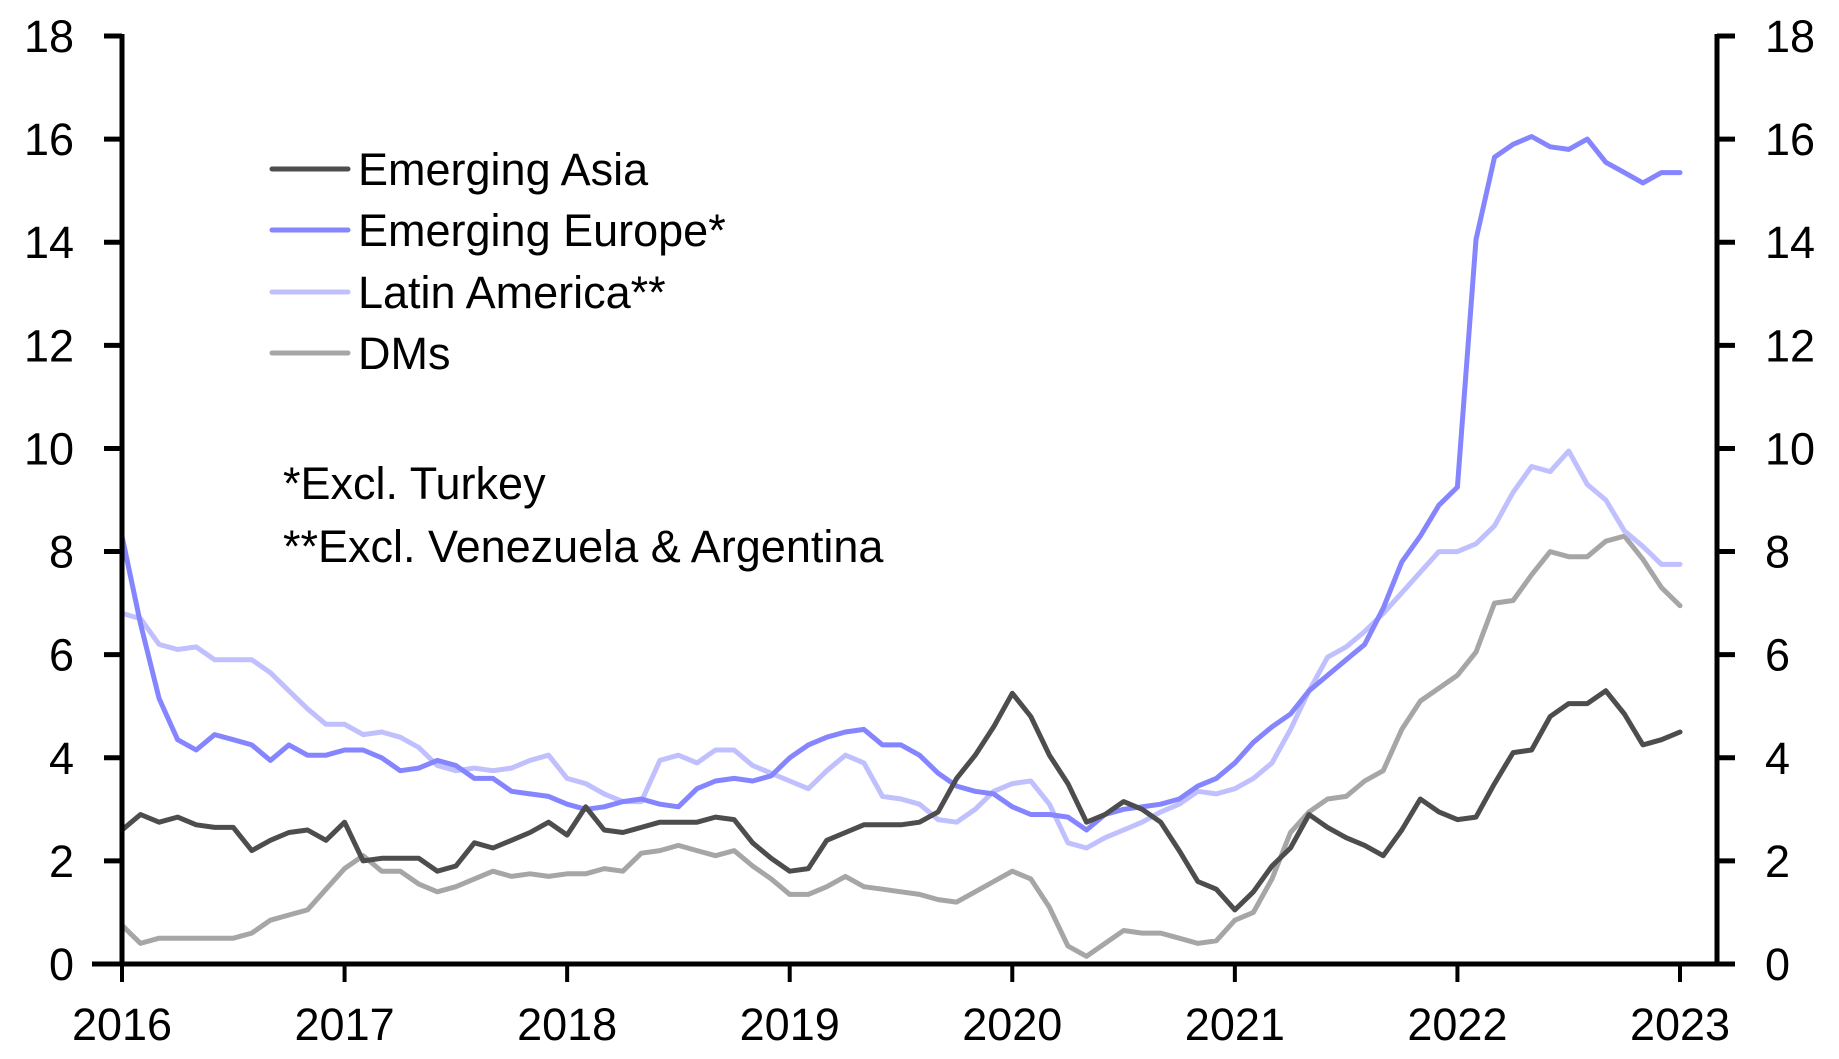 The image size is (1839, 1059). Describe the element at coordinates (49, 36) in the screenshot. I see `y-tick-label-left: 18` at that location.